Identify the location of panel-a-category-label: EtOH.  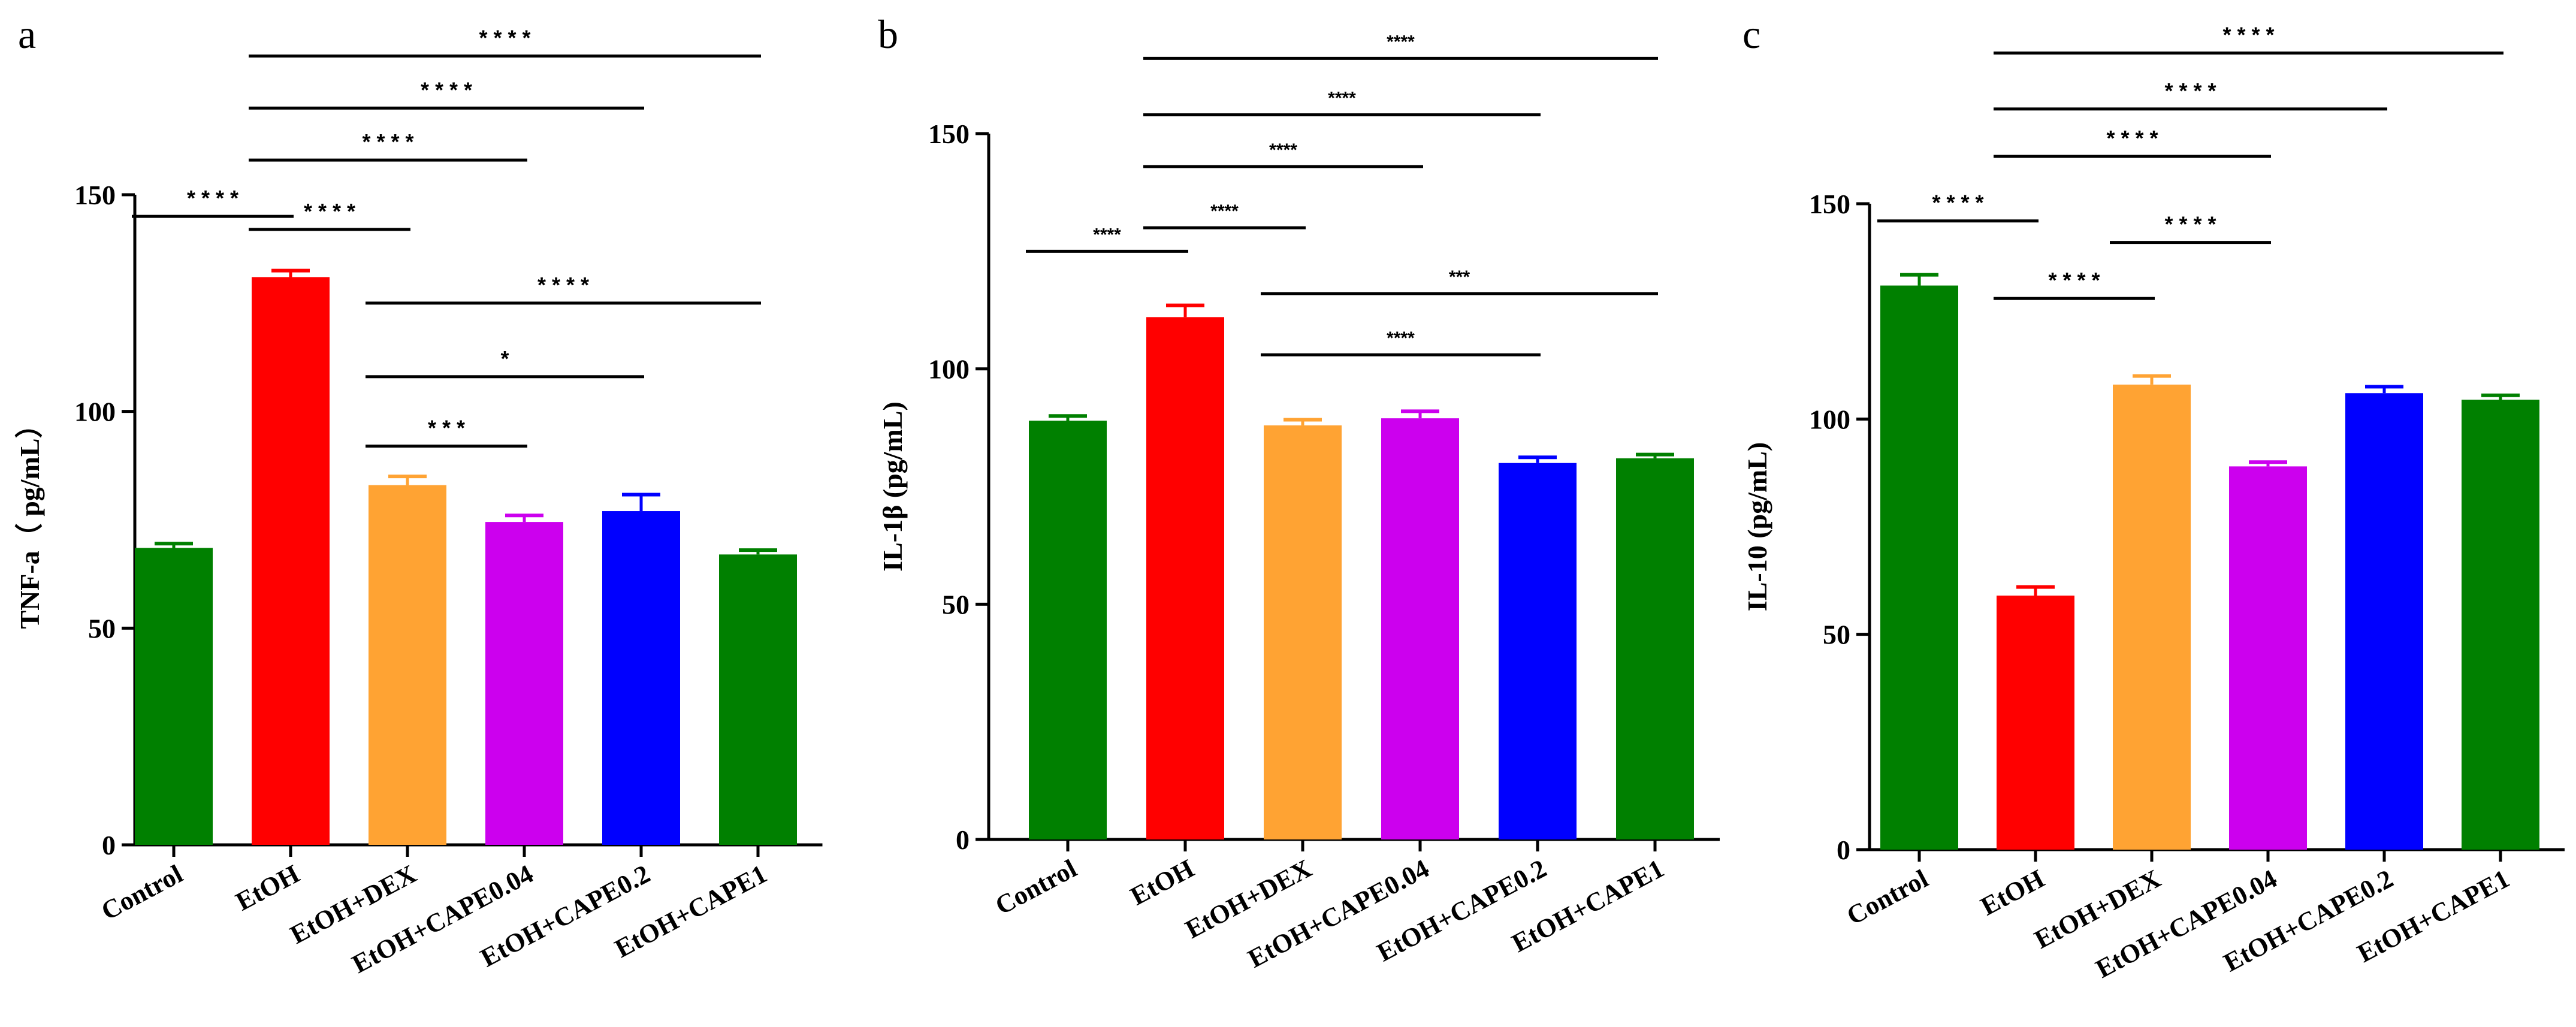
(268, 888).